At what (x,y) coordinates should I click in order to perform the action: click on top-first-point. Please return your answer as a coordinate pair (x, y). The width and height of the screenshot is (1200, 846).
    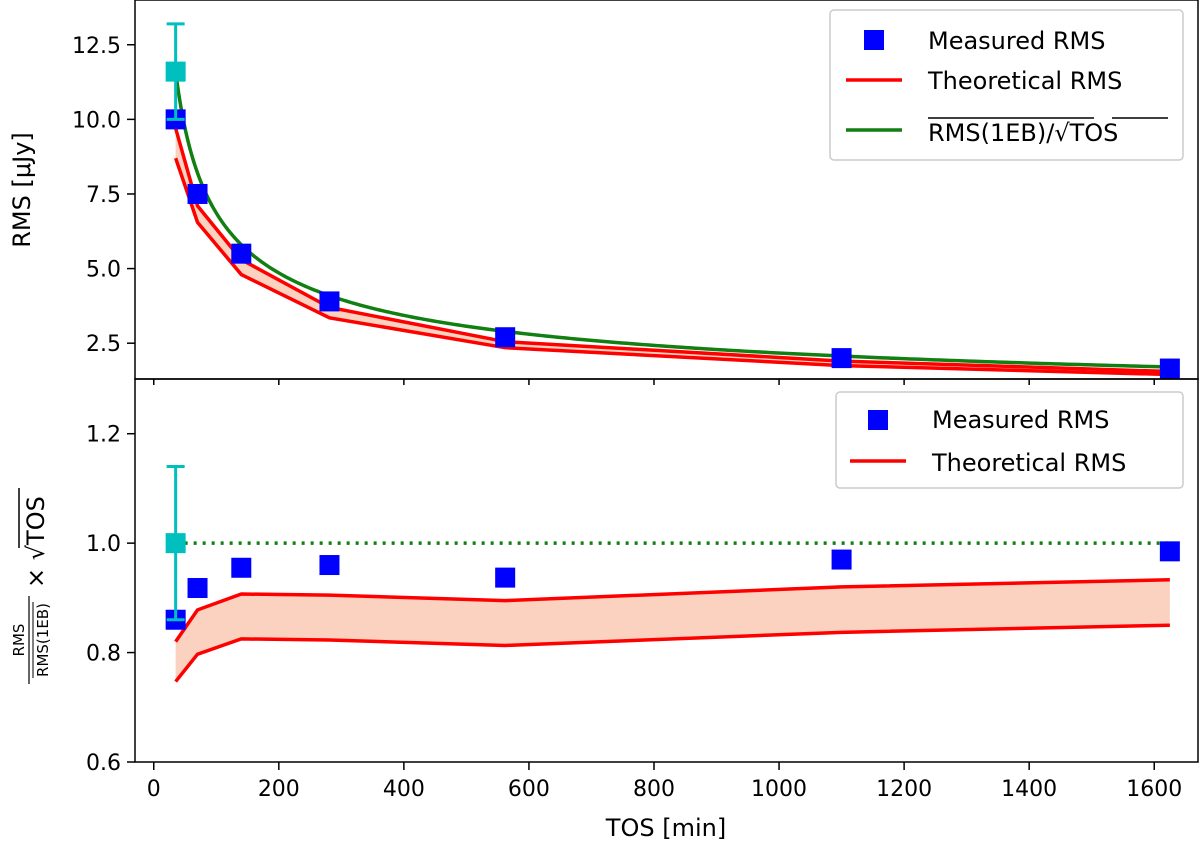
    Looking at the image, I should click on (175, 71).